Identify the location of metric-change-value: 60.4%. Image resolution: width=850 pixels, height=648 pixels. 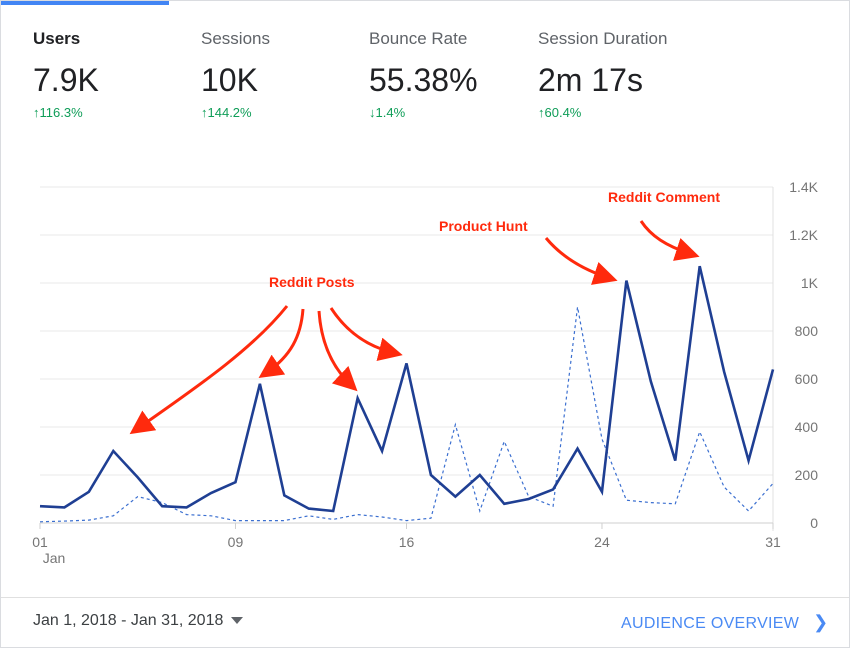
(563, 112).